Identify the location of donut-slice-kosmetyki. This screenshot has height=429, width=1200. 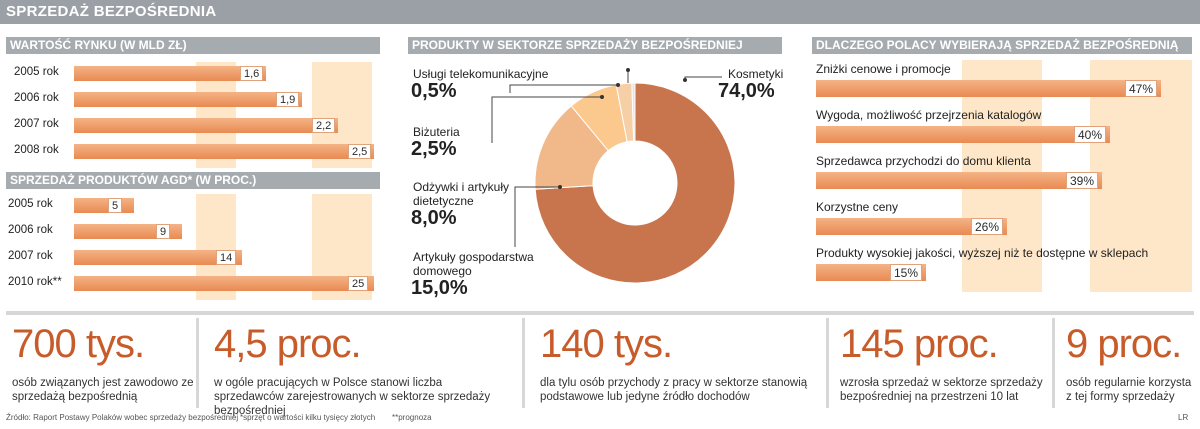
(635, 183).